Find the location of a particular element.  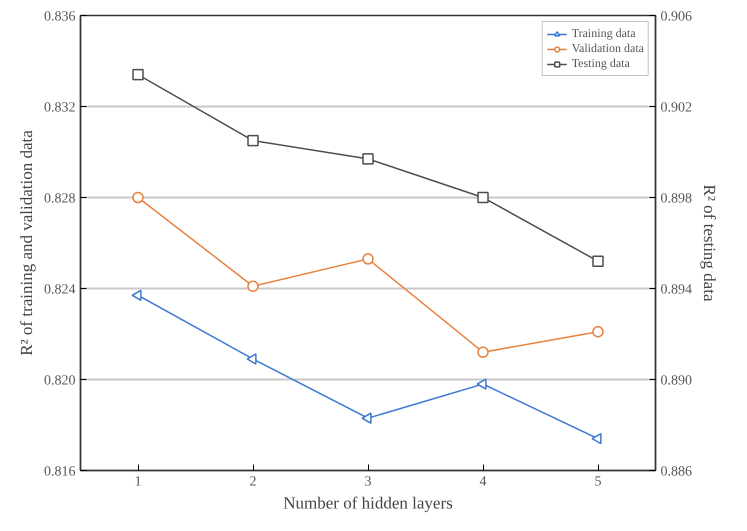

y2-tick-label: 0.906 is located at coordinates (676, 17).